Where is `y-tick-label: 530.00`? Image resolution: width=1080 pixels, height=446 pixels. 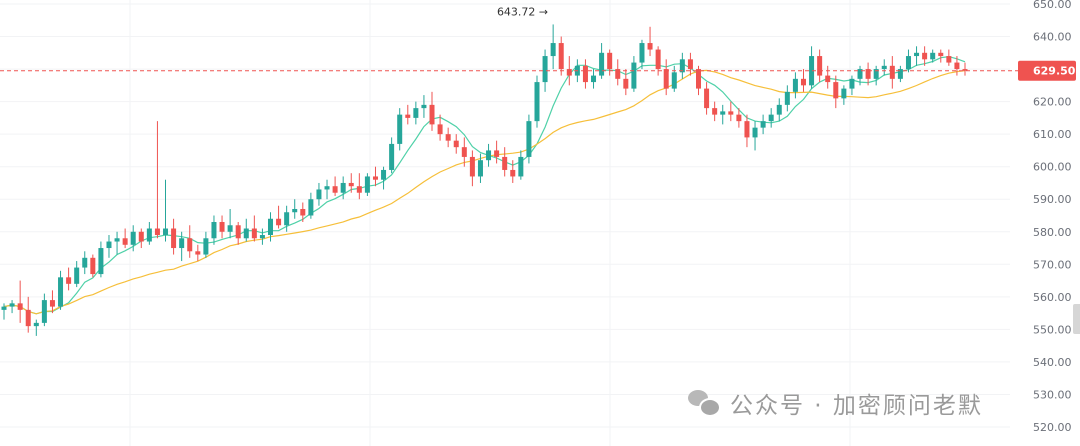
y-tick-label: 530.00 is located at coordinates (1052, 394).